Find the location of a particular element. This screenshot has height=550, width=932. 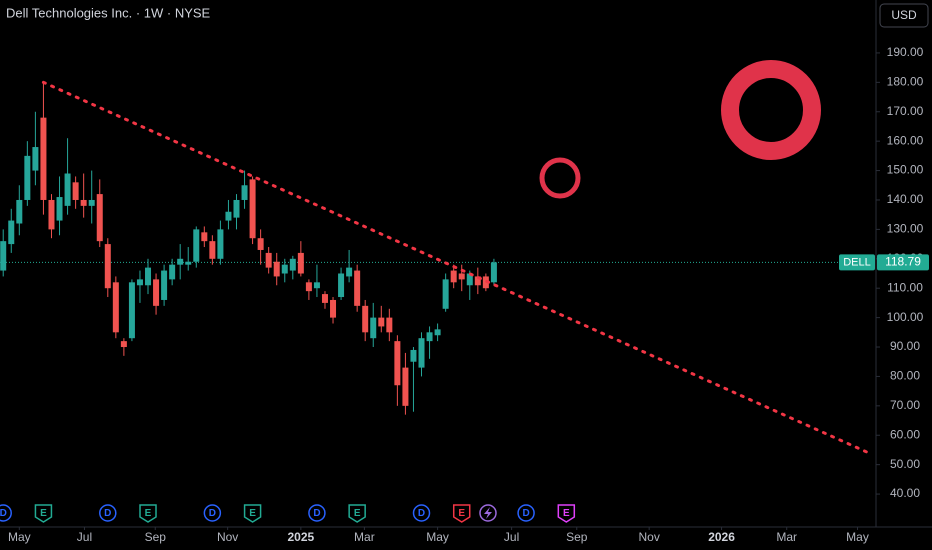

y-tick-label: 160.00 is located at coordinates (905, 140).